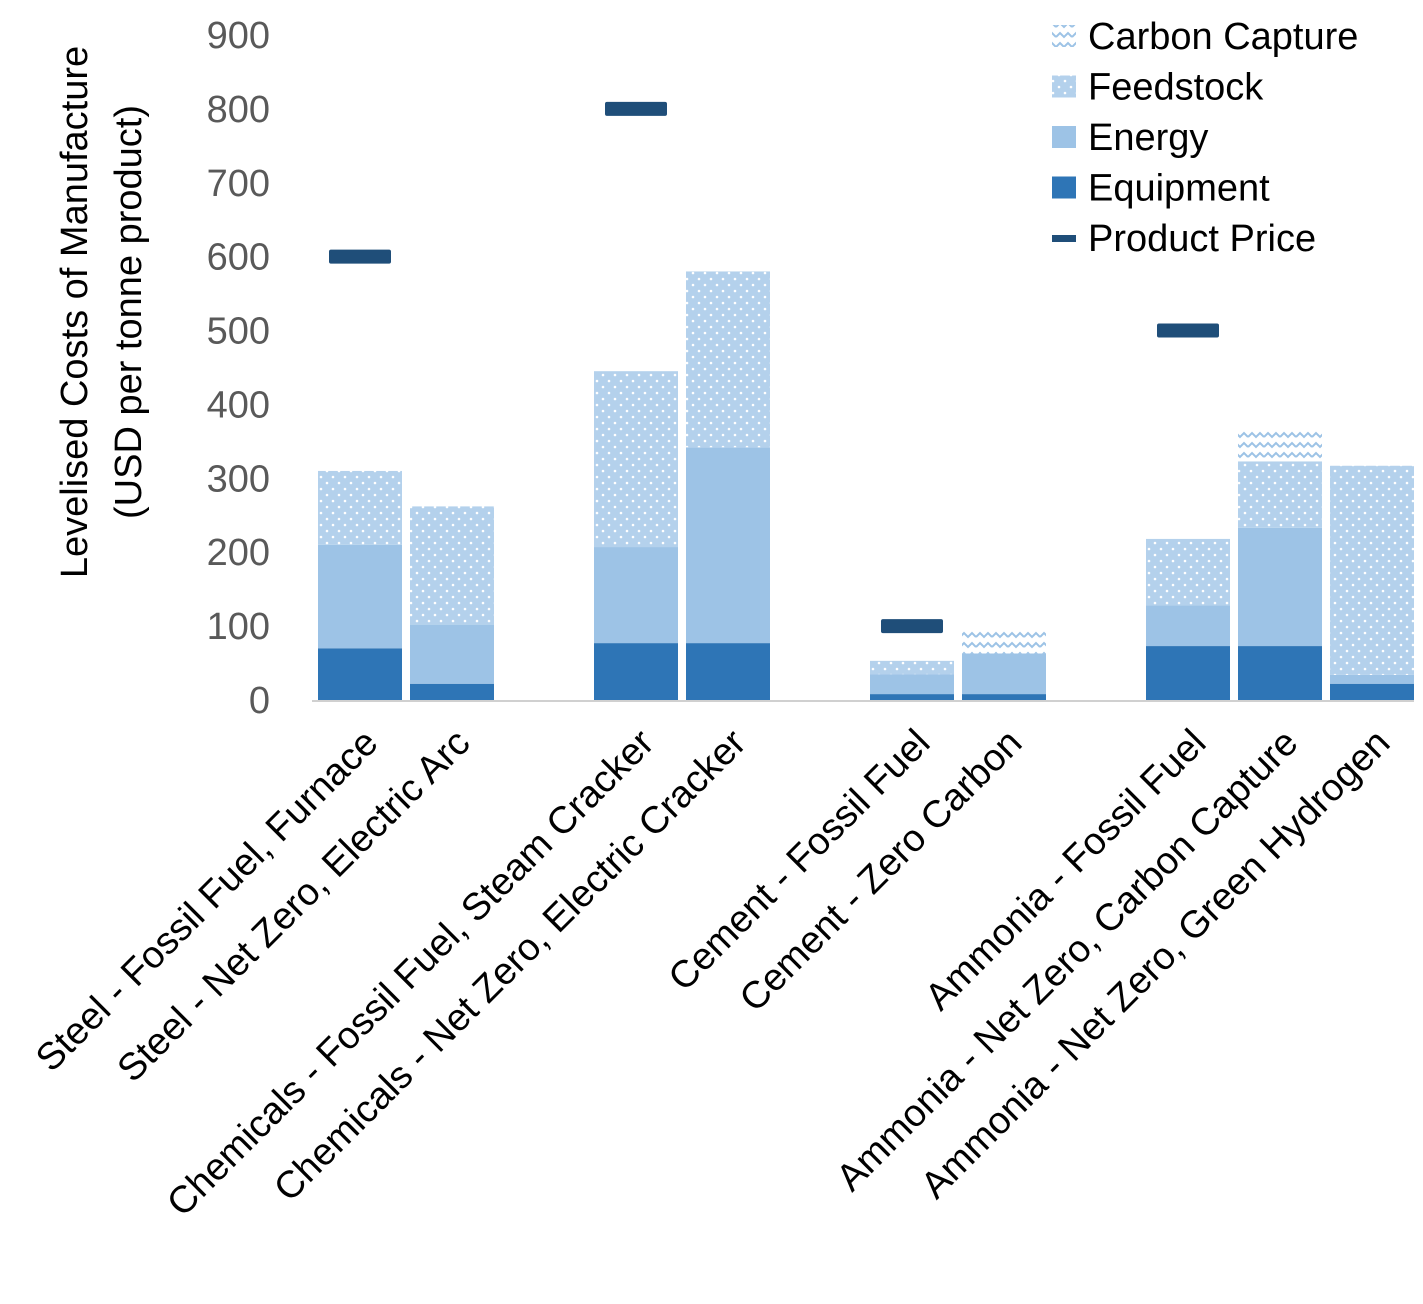 Image resolution: width=1423 pixels, height=1304 pixels. Describe the element at coordinates (1068, 961) in the screenshot. I see `x-tick-label: Ammonia - Net Zero, Carbon Capture` at that location.